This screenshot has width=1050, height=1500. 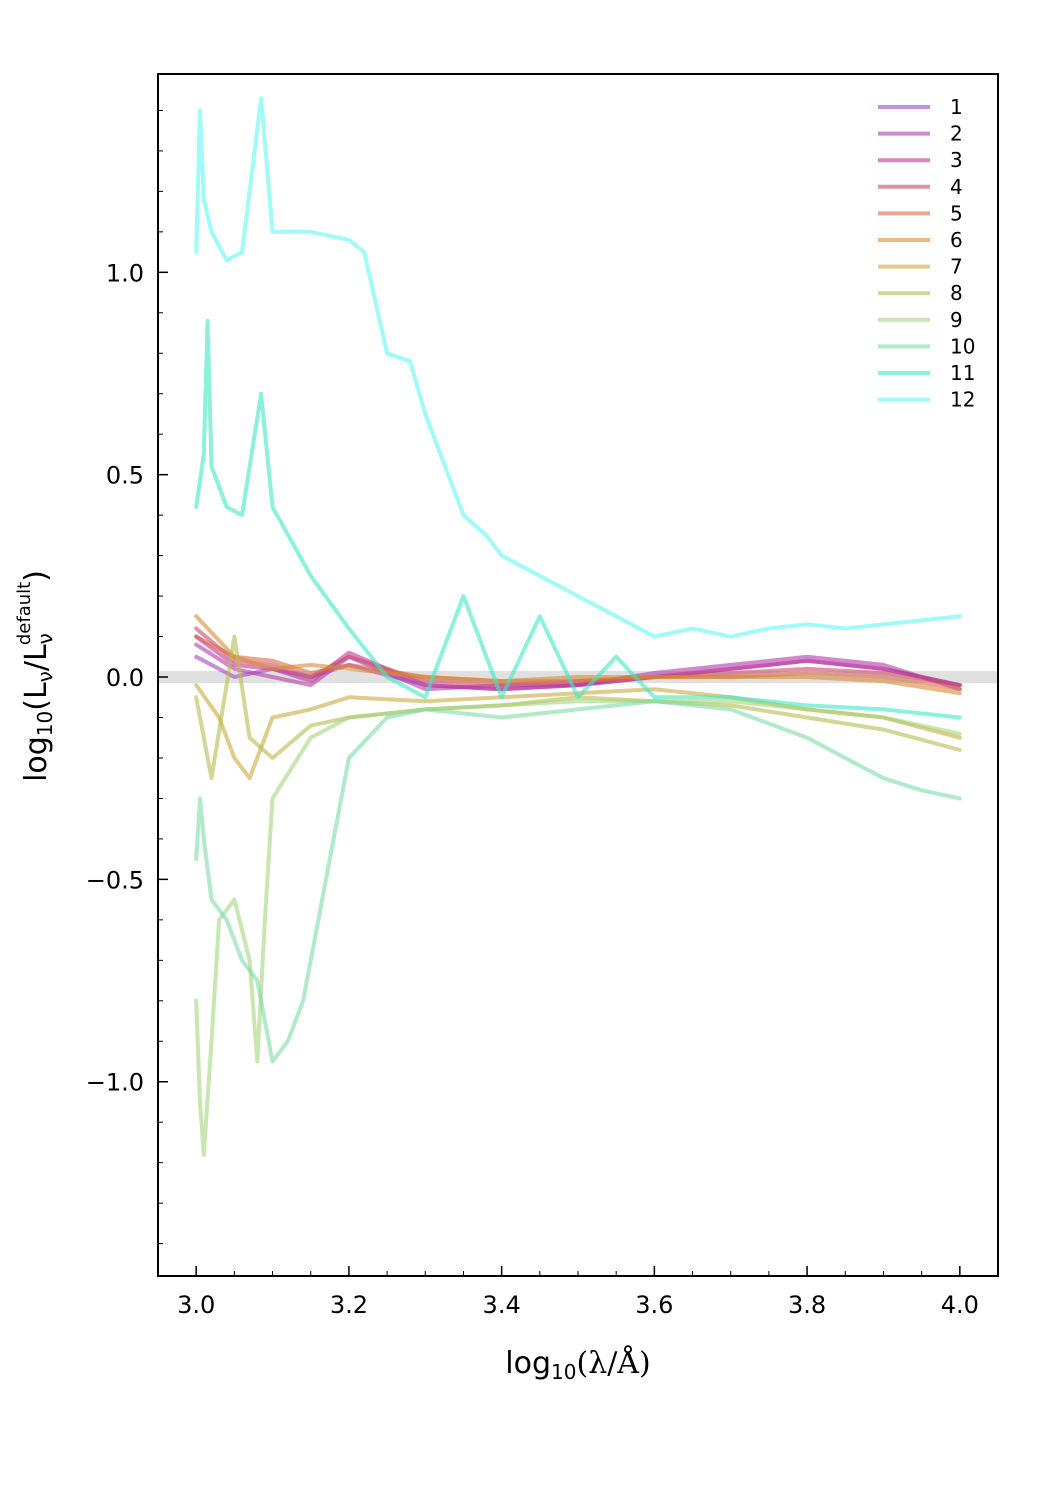 What do you see at coordinates (654, 1305) in the screenshot?
I see `x-tick-label: 3.6` at bounding box center [654, 1305].